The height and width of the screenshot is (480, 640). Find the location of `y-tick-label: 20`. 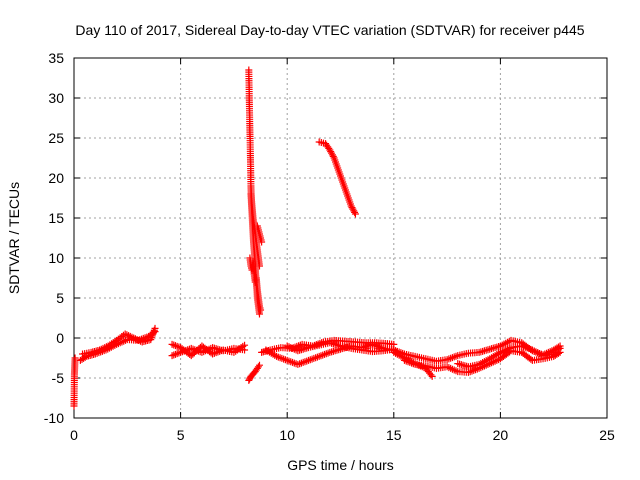

y-tick-label: 20 is located at coordinates (56, 178).